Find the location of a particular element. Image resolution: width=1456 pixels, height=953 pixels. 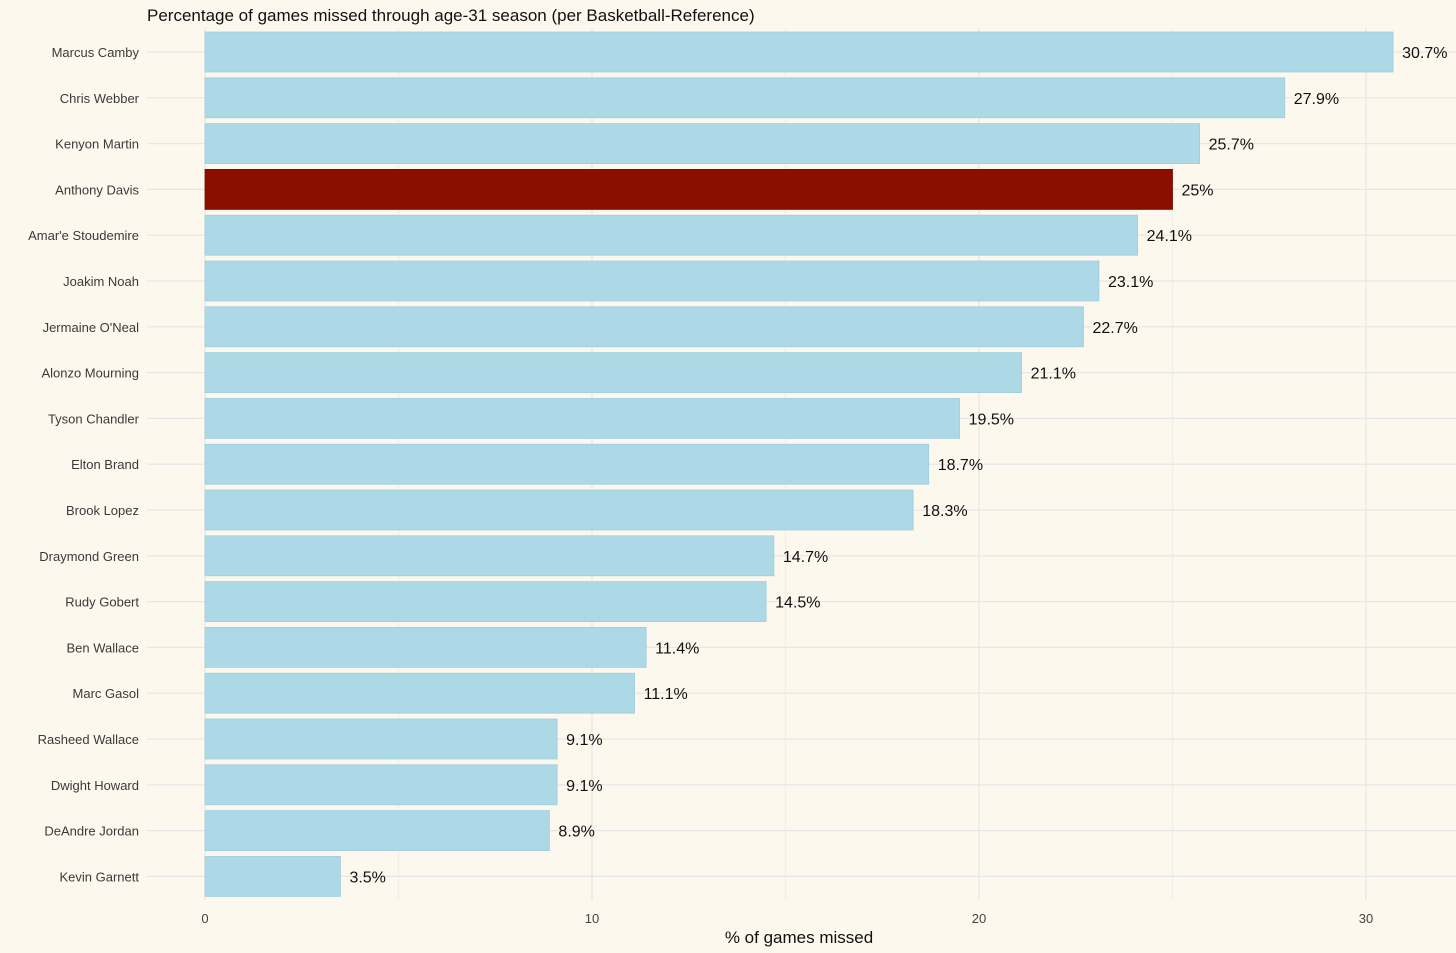

bar-ben-wallace is located at coordinates (425, 647).